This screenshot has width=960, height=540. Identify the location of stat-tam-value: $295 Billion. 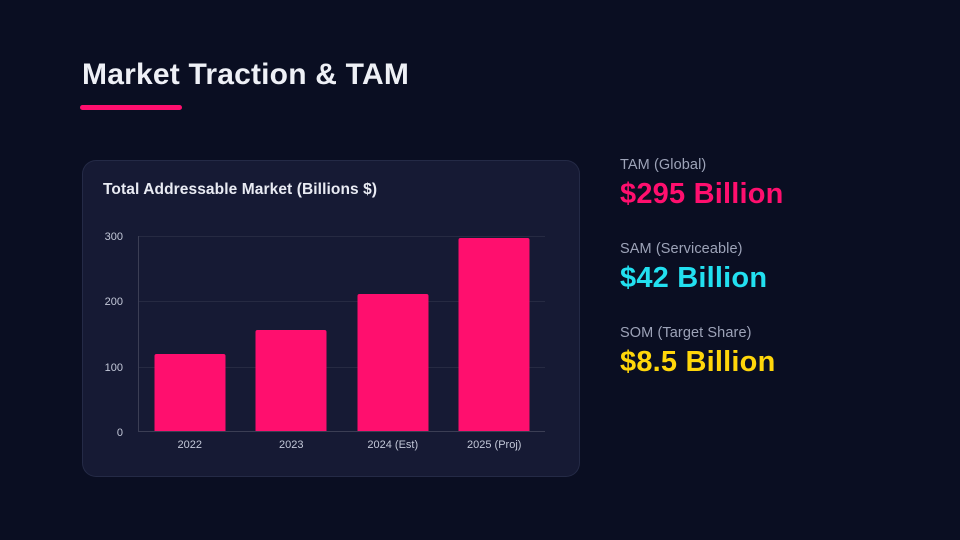
(702, 194).